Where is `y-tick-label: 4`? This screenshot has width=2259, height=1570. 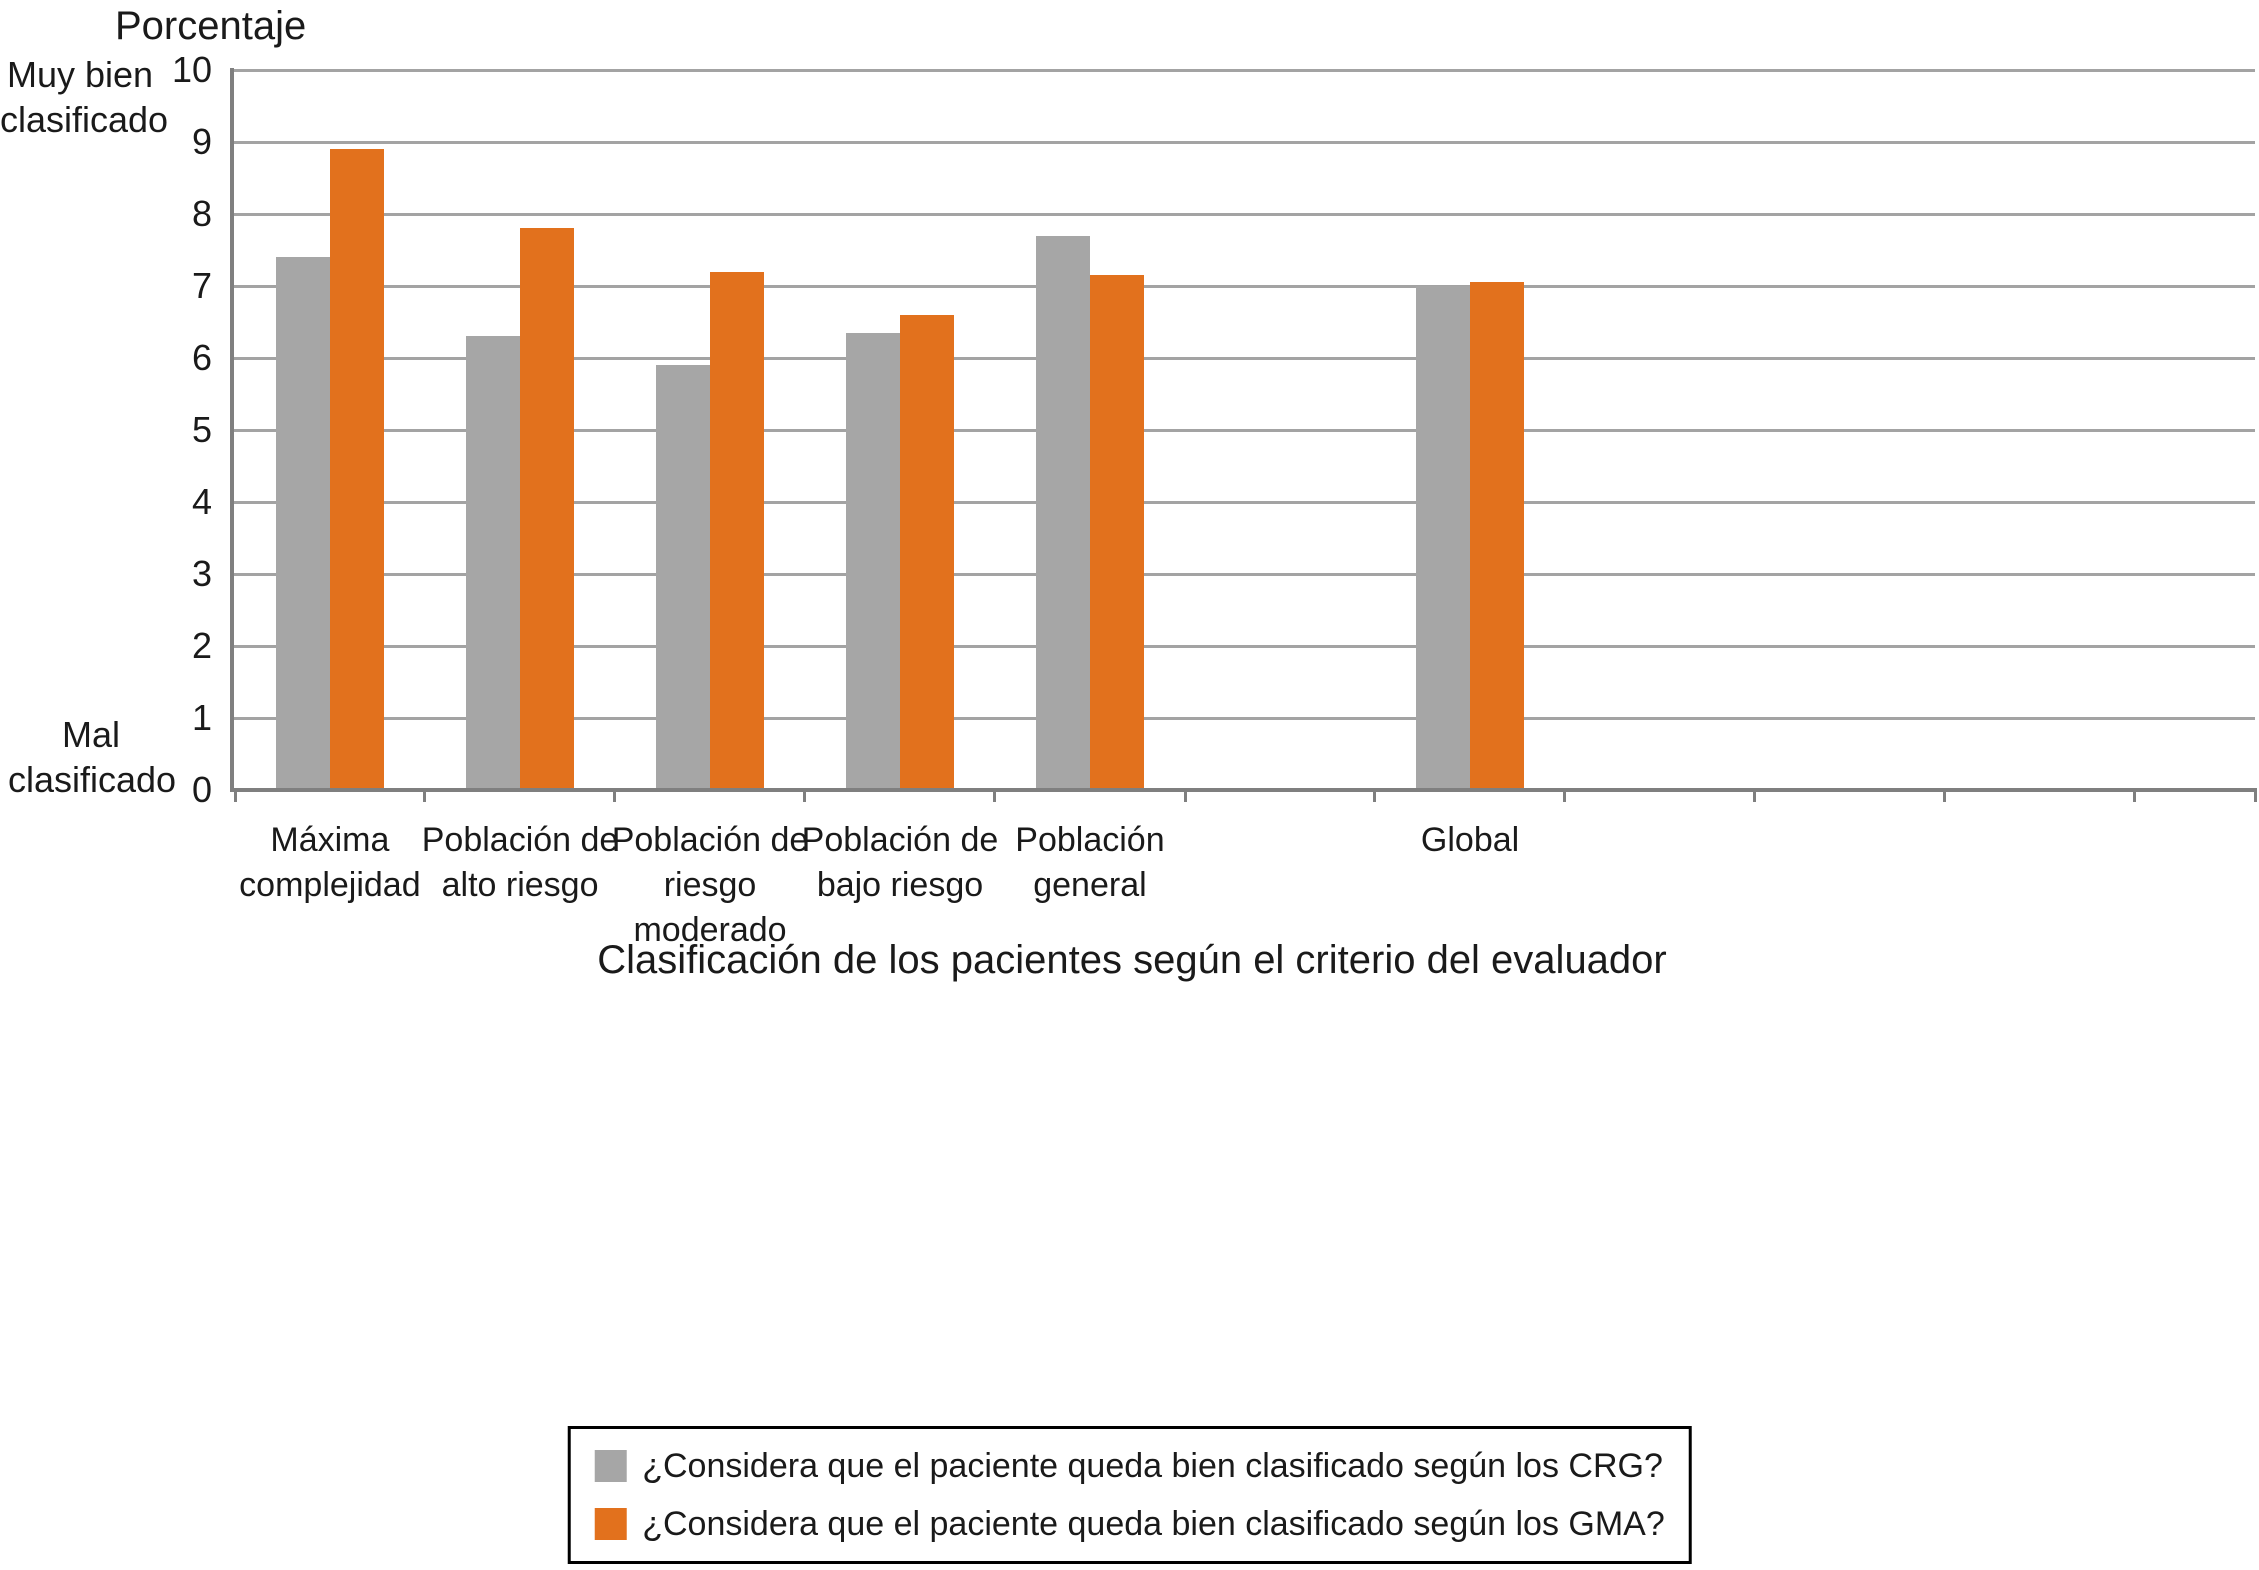
y-tick-label: 4 is located at coordinates (201, 501).